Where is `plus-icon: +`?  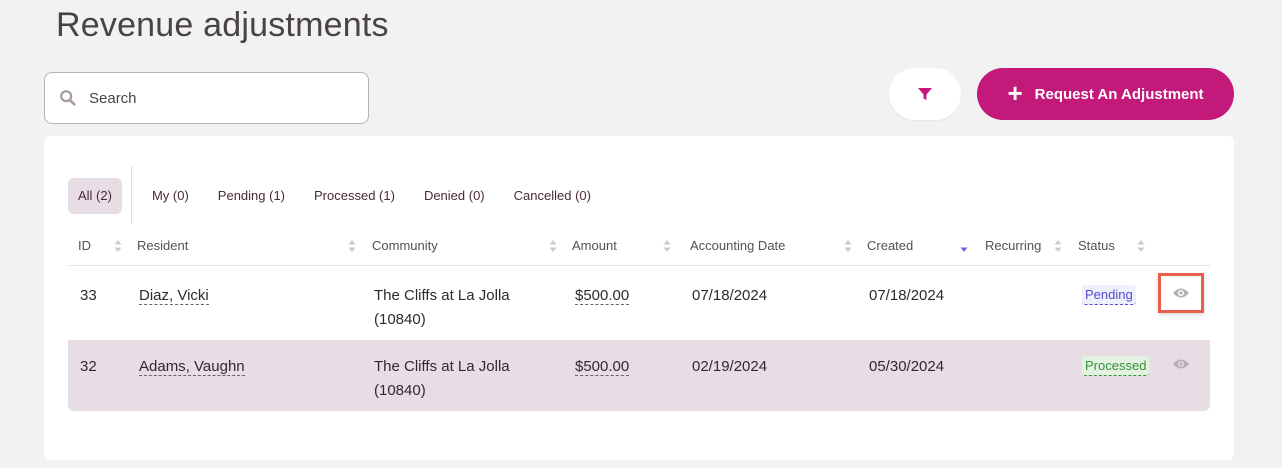 plus-icon: + is located at coordinates (1015, 92).